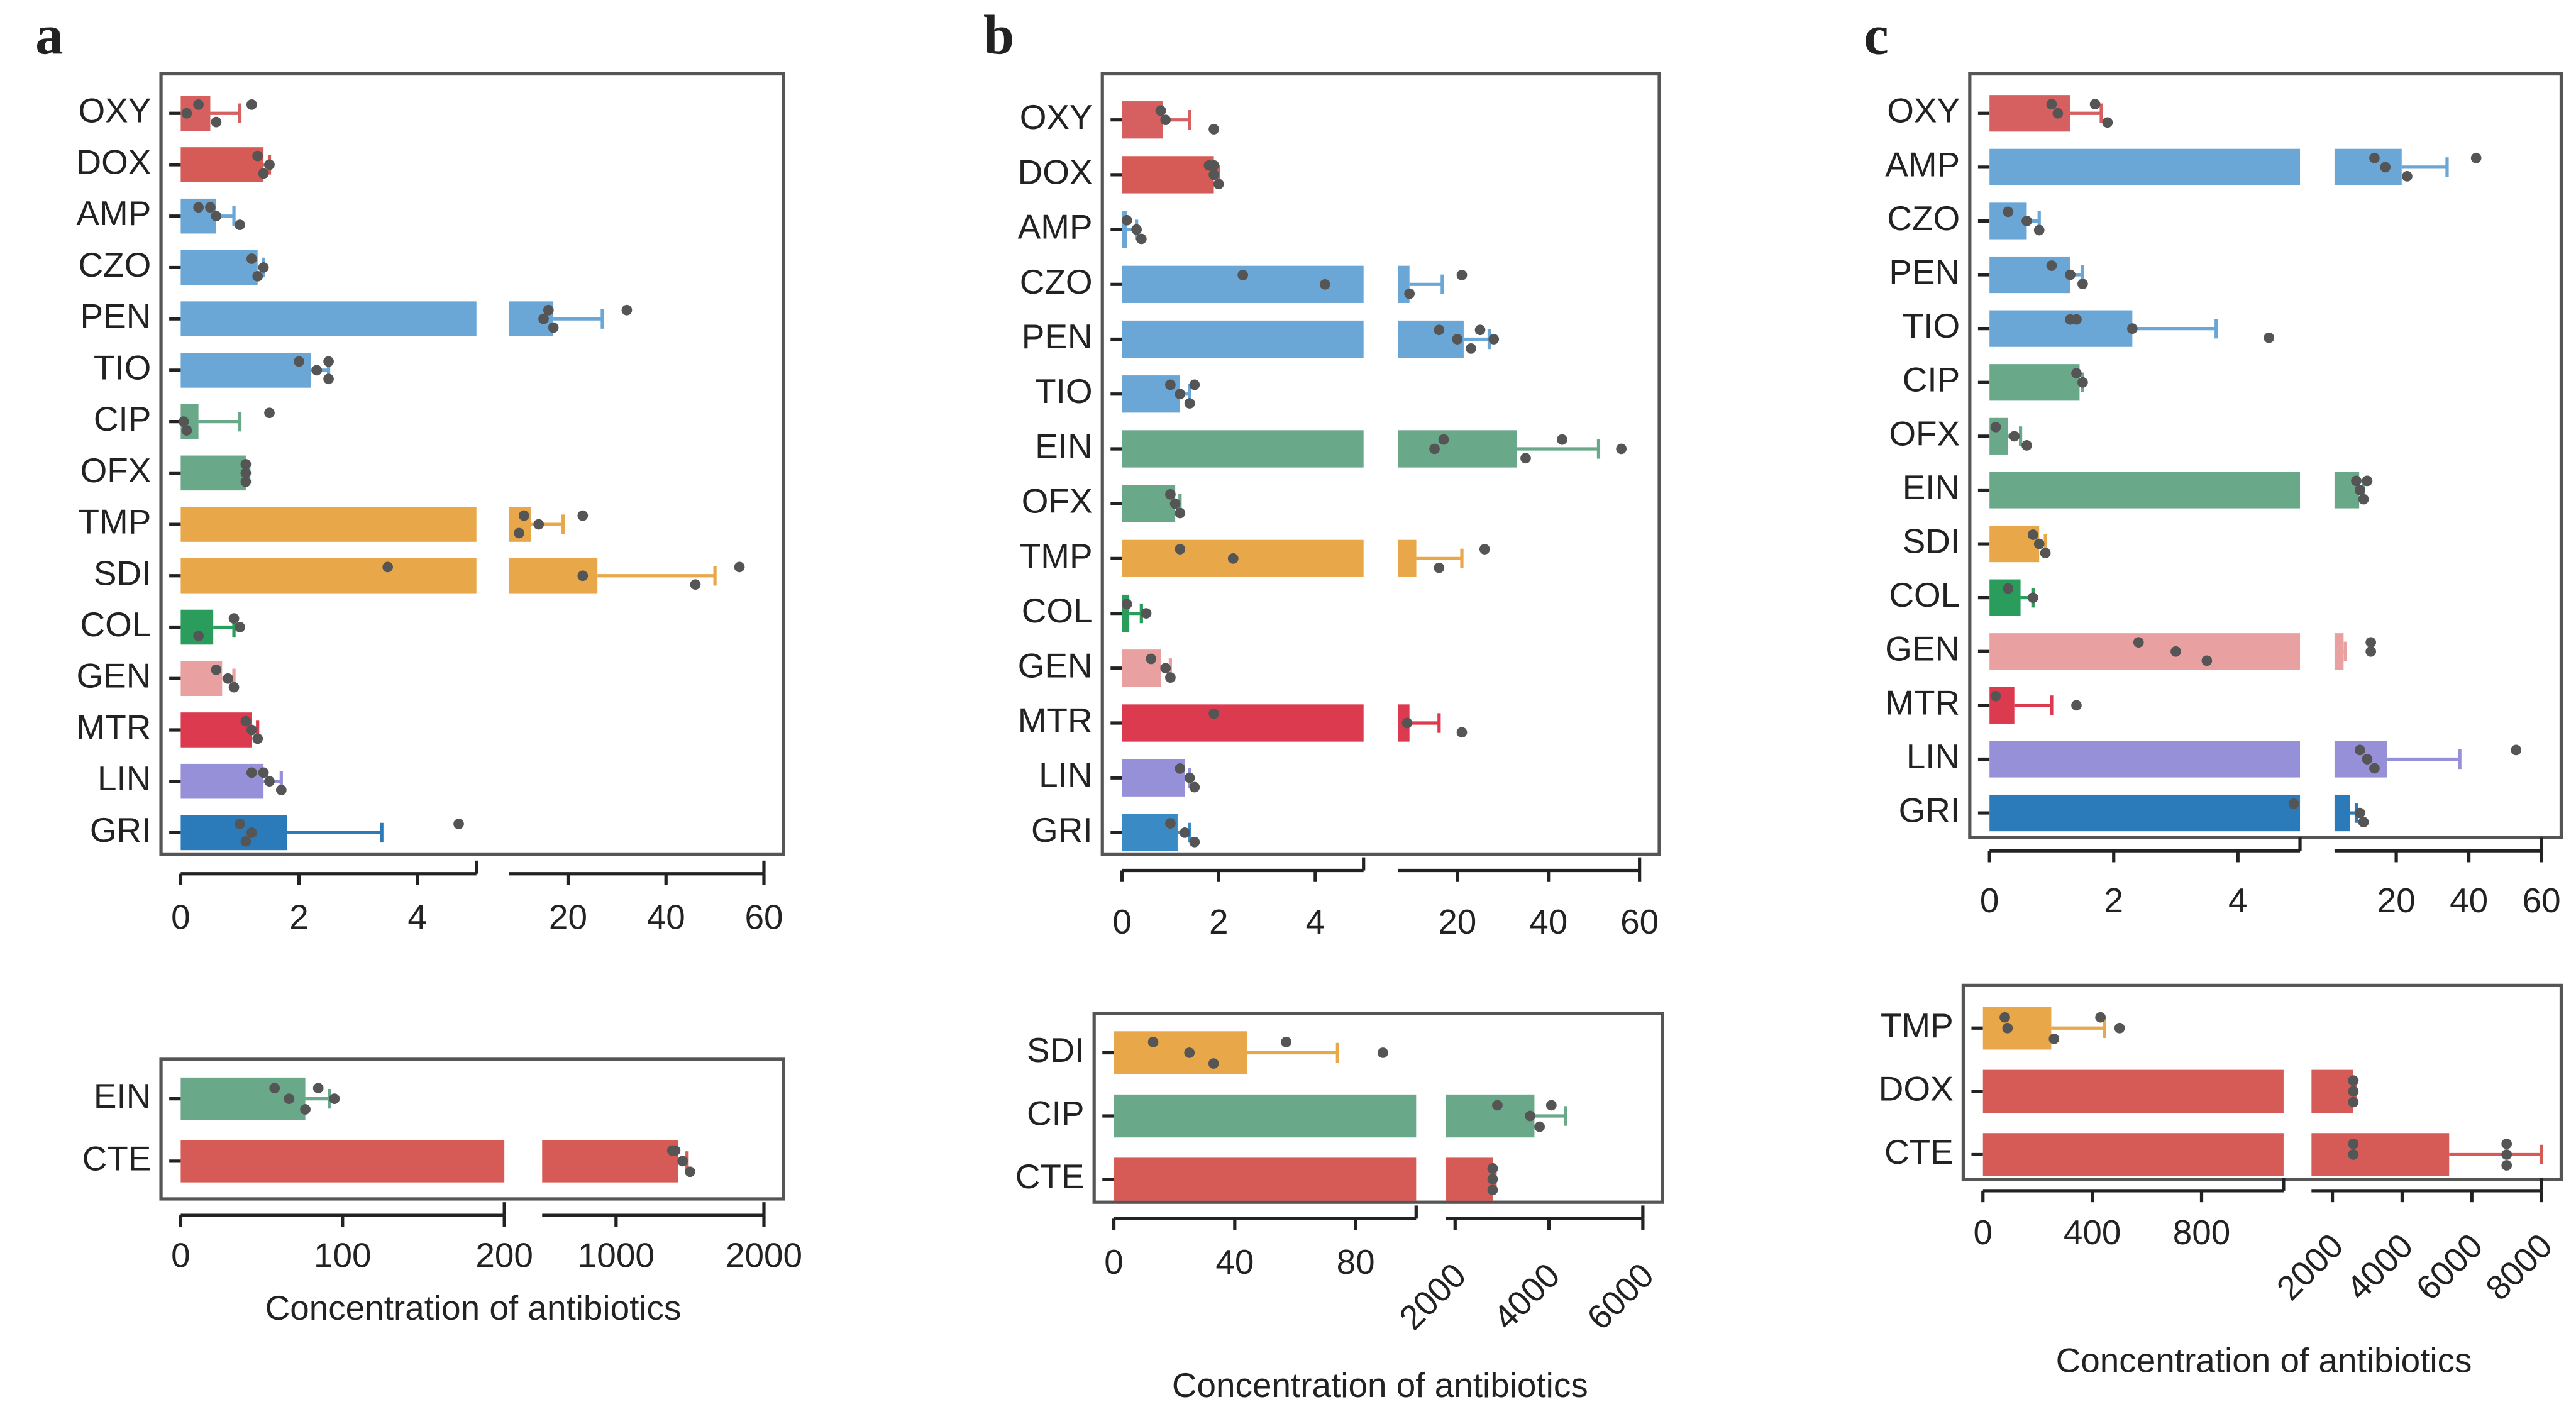  I want to click on x-tick-label: 1000, so click(616, 1254).